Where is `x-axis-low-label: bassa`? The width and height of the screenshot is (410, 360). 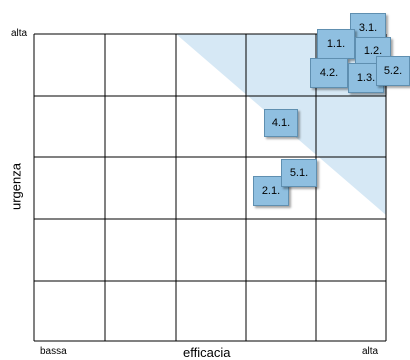 x-axis-low-label: bassa is located at coordinates (53, 351).